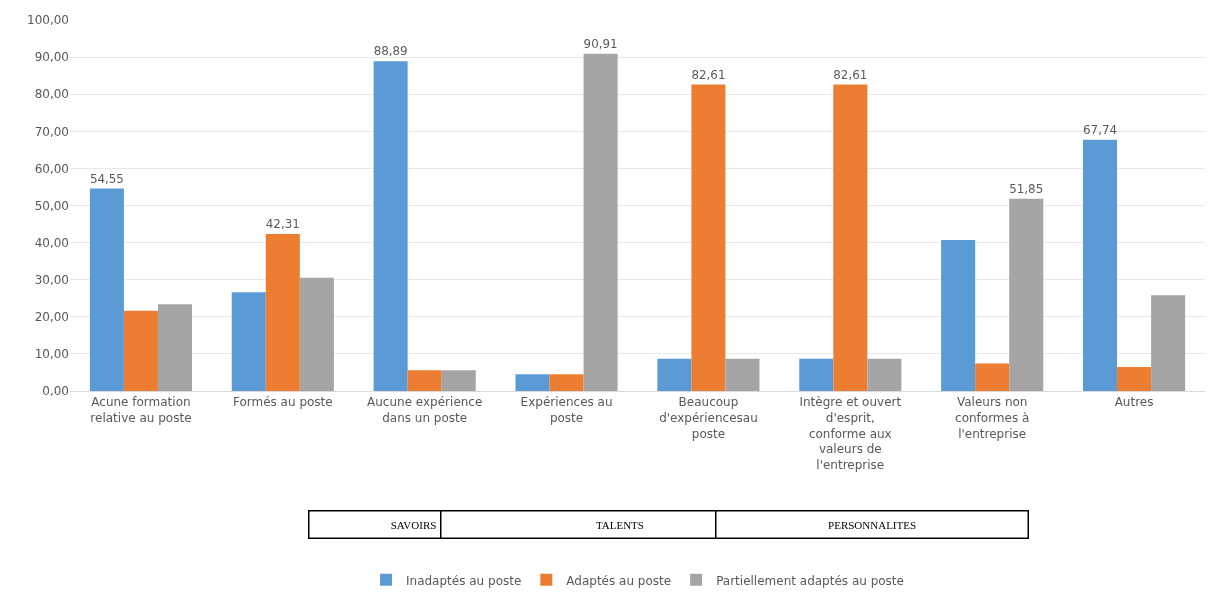 Image resolution: width=1225 pixels, height=606 pixels. Describe the element at coordinates (600, 43) in the screenshot. I see `data-label: 90,91` at that location.